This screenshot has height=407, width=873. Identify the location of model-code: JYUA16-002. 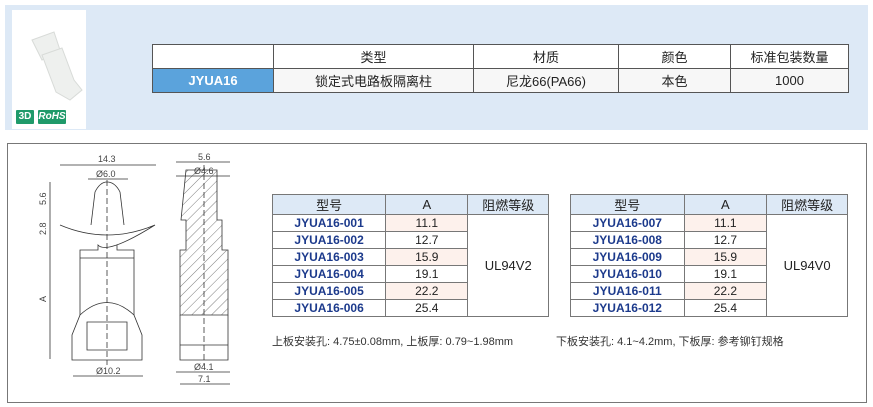
(329, 240).